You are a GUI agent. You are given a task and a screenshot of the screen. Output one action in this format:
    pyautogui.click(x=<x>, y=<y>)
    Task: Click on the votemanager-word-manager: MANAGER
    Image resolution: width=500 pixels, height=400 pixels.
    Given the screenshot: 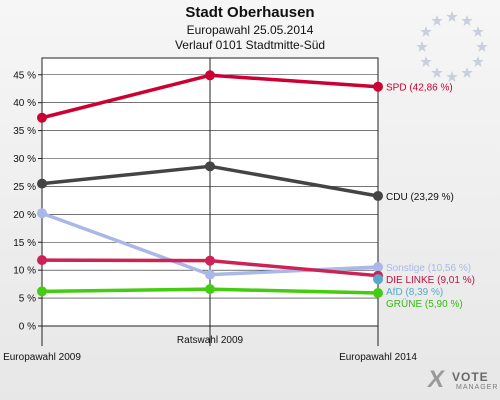 What is the action you would take?
    pyautogui.click(x=477, y=387)
    